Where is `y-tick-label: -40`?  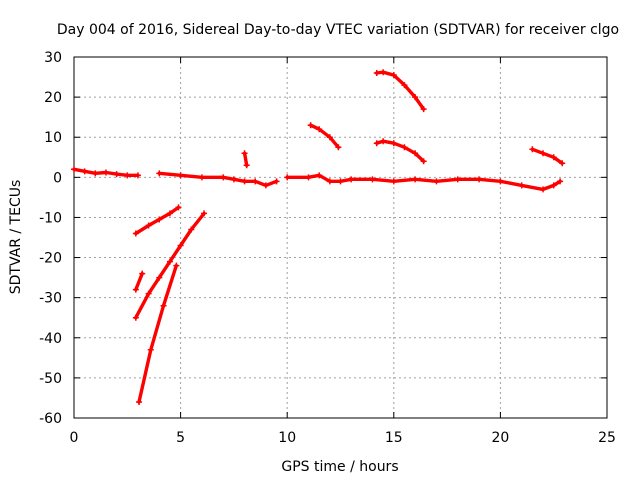
y-tick-label: -40 is located at coordinates (50, 339).